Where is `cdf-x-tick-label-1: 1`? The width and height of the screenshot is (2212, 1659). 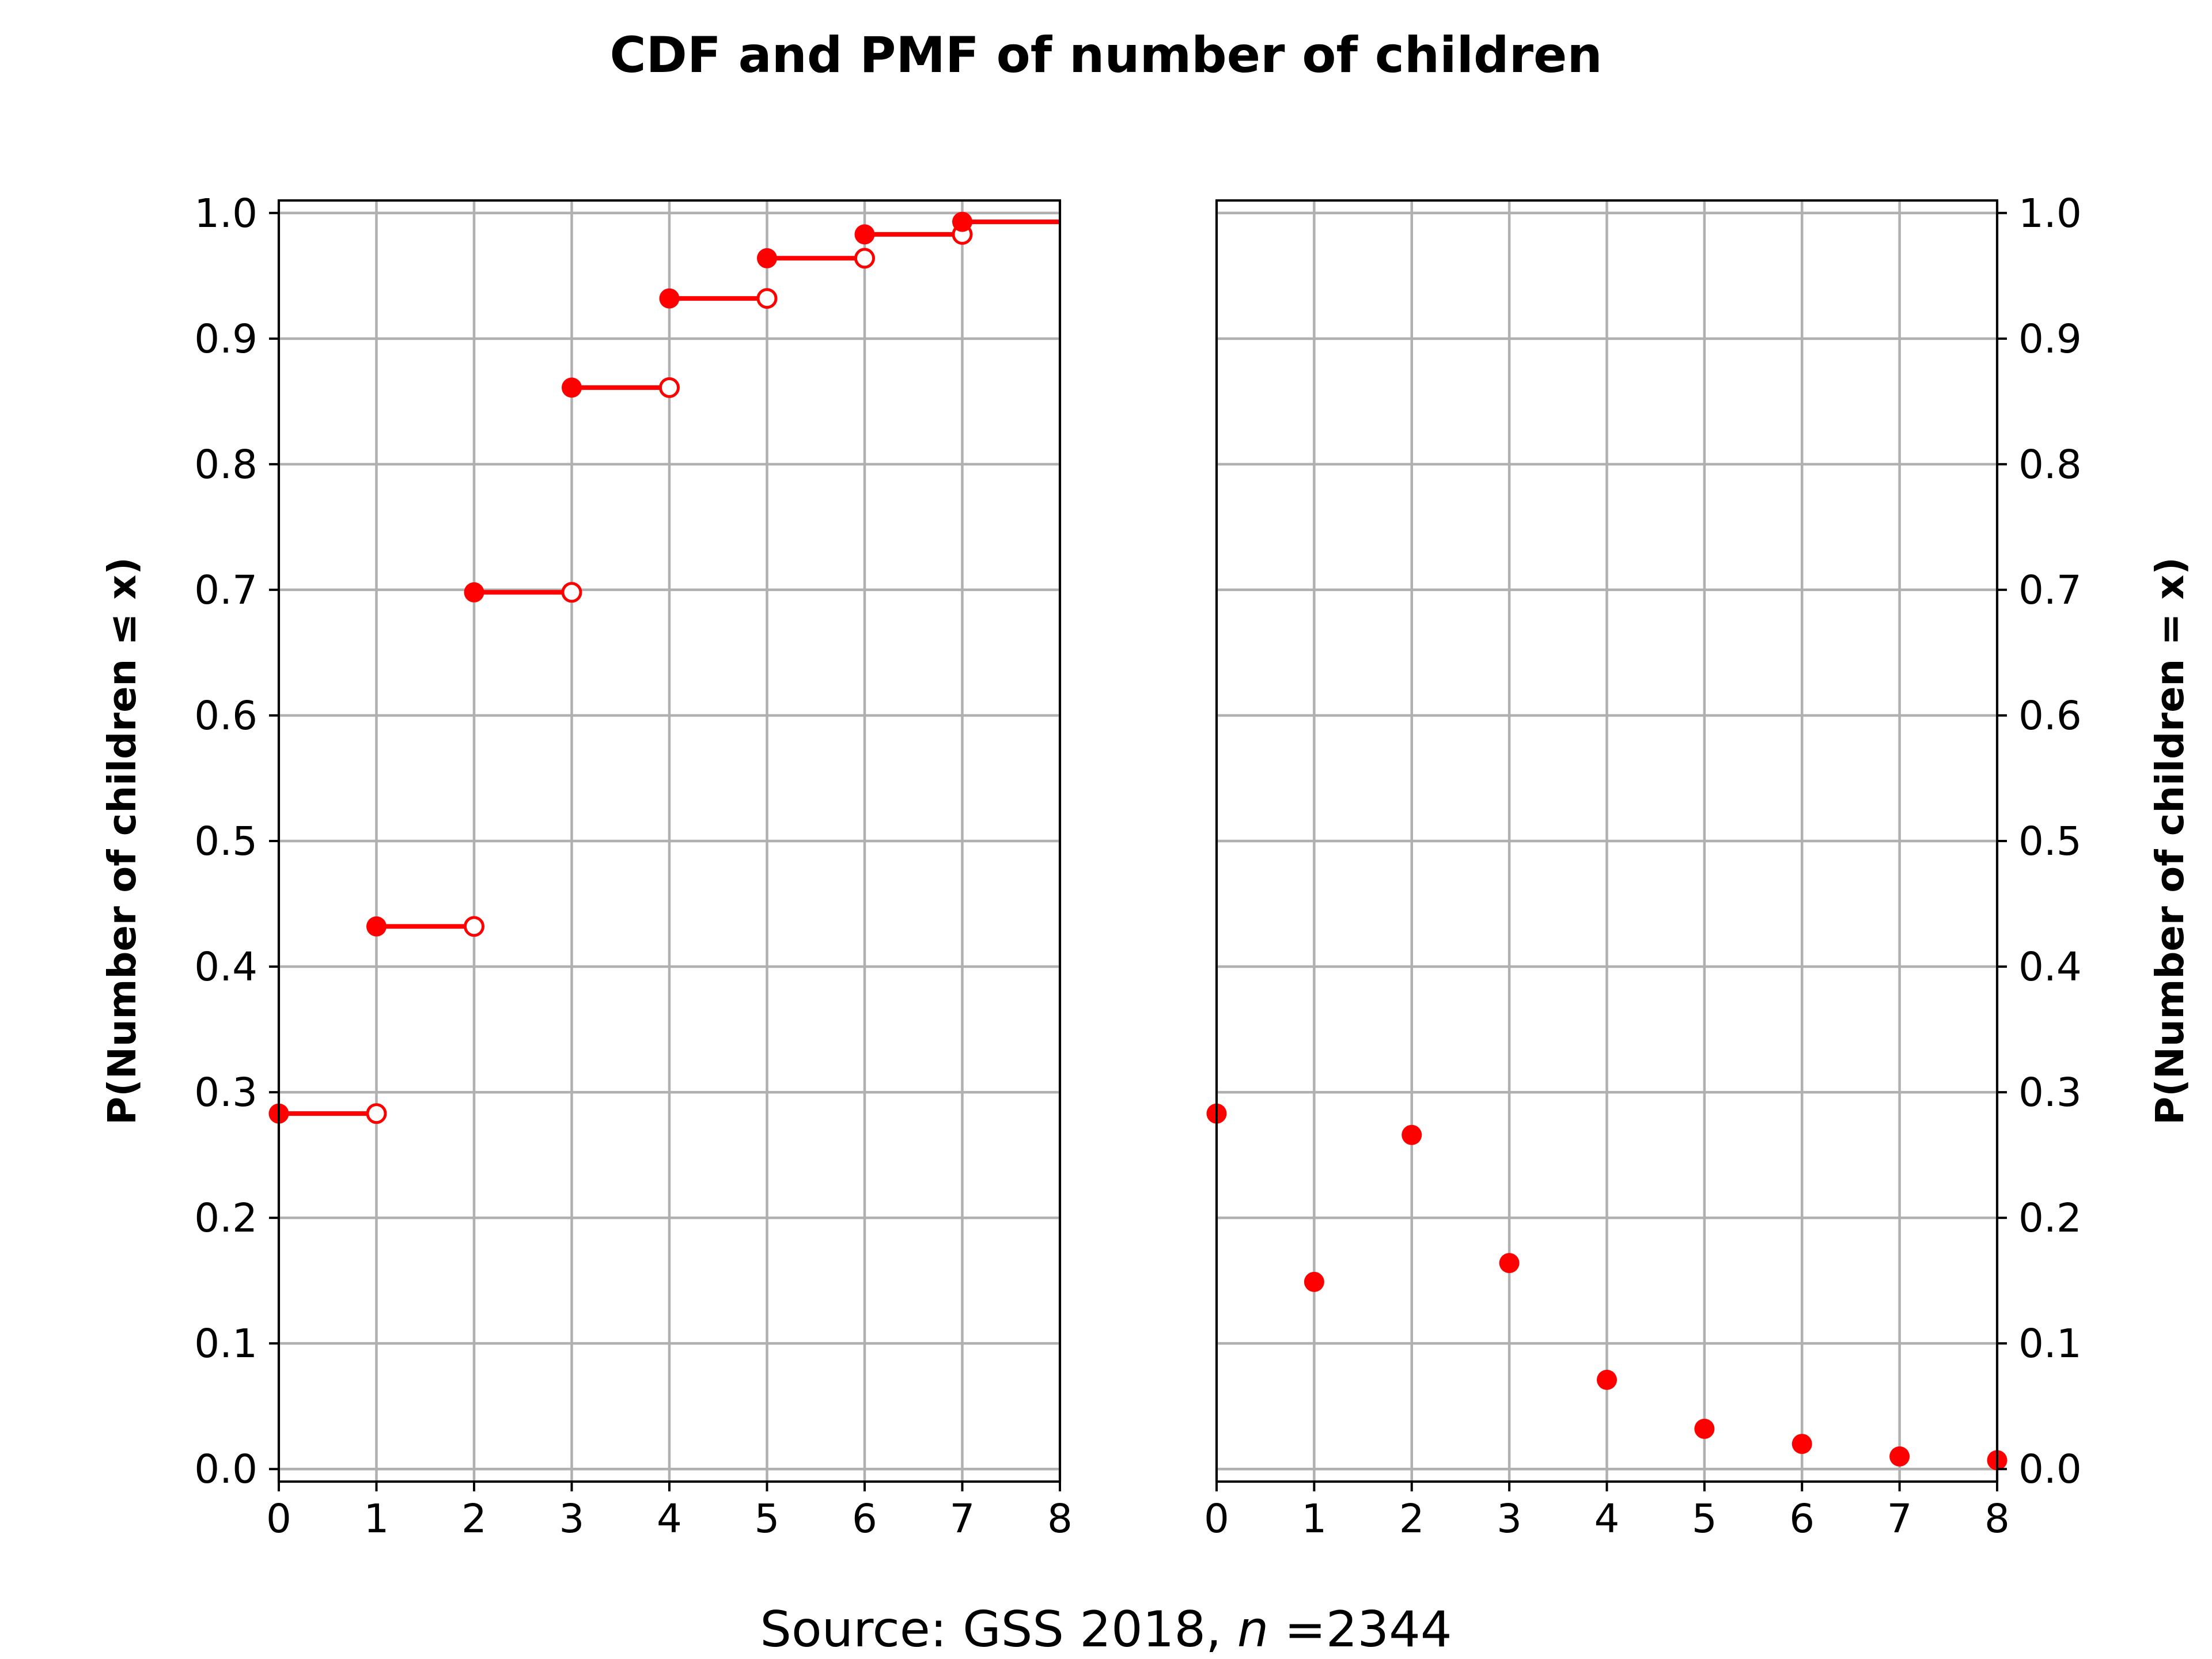 cdf-x-tick-label-1: 1 is located at coordinates (376, 1519).